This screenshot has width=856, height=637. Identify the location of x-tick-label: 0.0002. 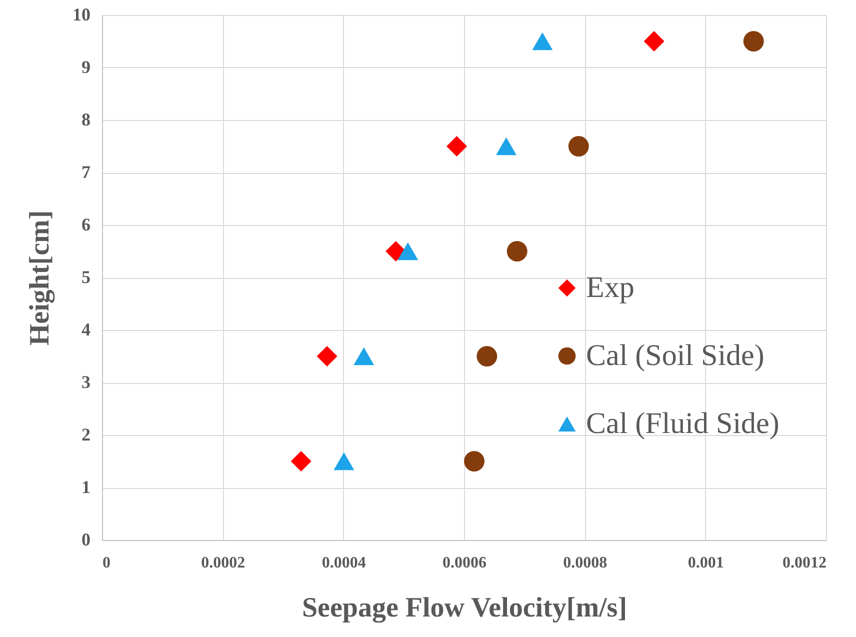
(223, 563).